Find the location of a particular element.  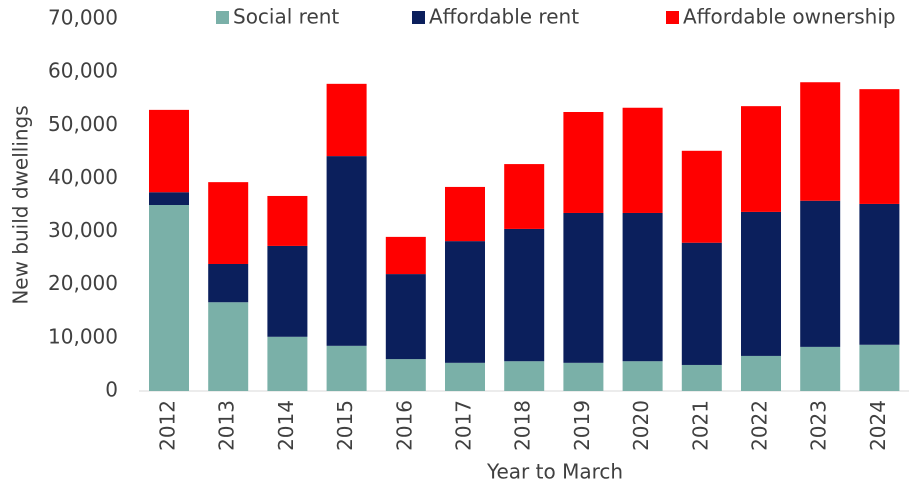

y-tick-label: 70,000 is located at coordinates (83, 18).